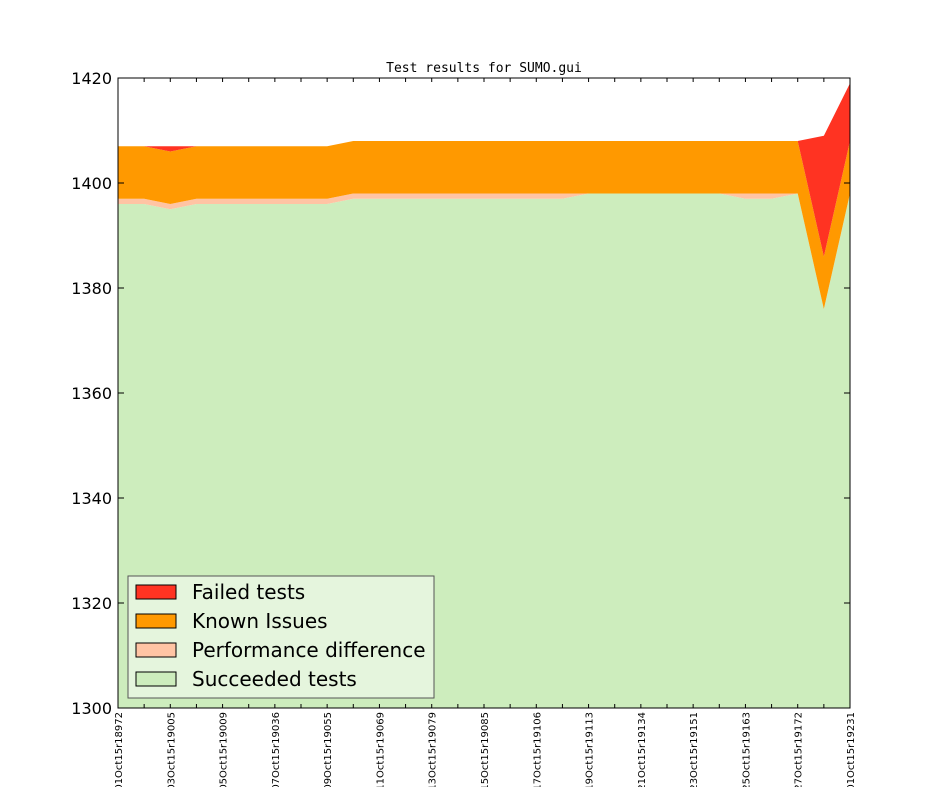 This screenshot has width=944, height=787. Describe the element at coordinates (156, 679) in the screenshot. I see `legend-swatch-succeeded-tests` at that location.